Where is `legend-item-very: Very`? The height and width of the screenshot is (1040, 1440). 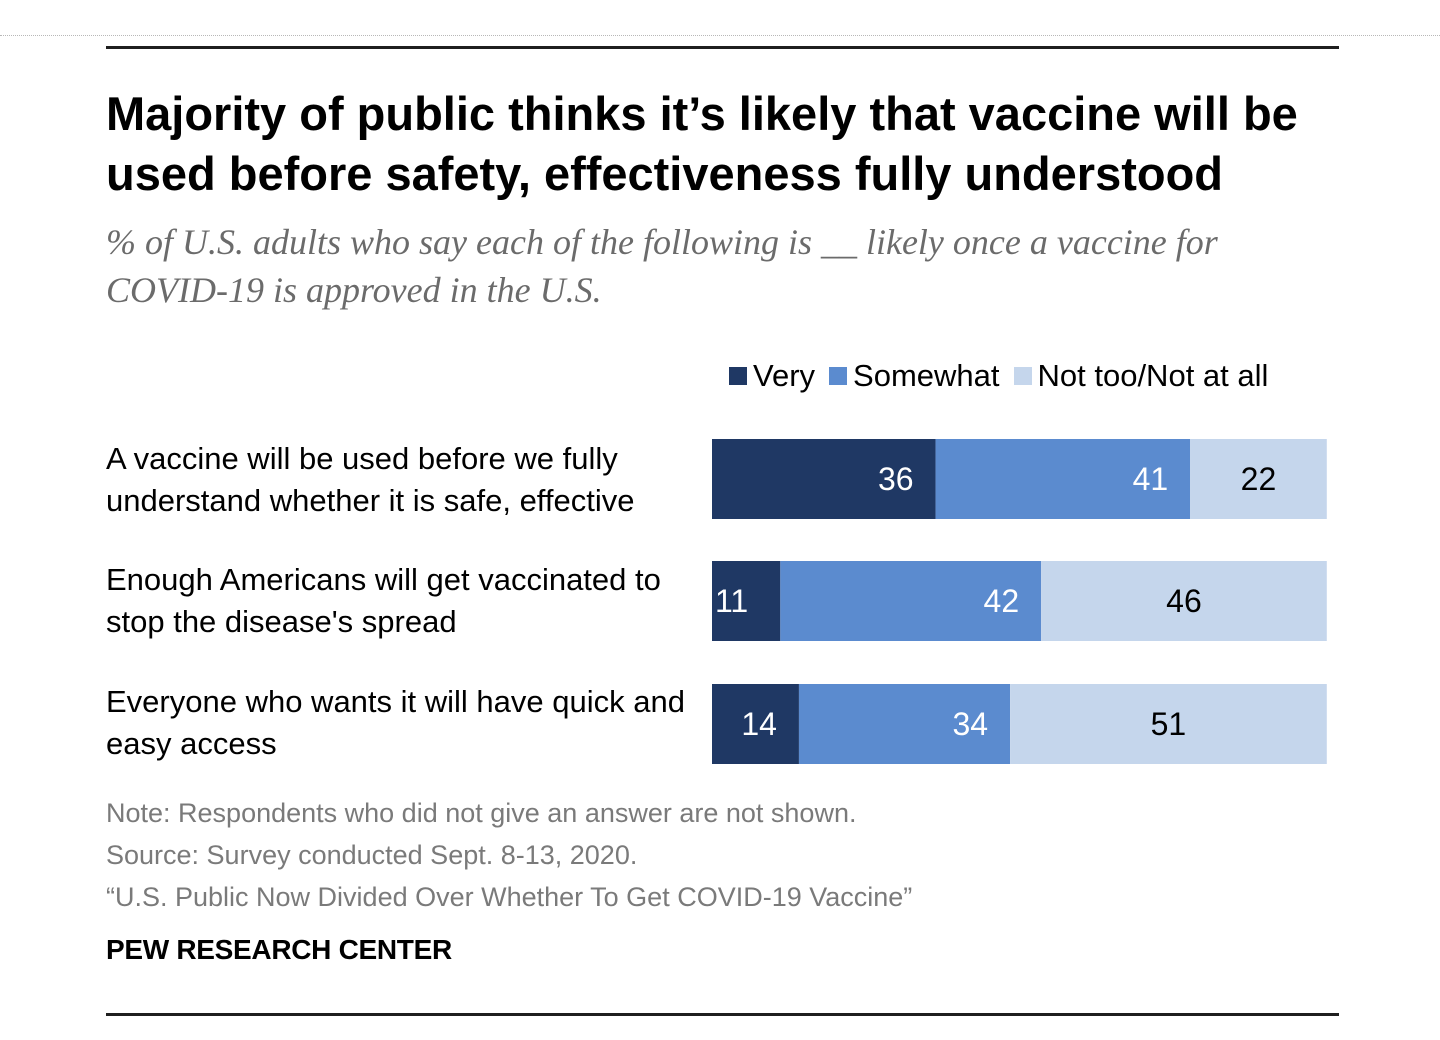
legend-item-very: Very is located at coordinates (772, 376).